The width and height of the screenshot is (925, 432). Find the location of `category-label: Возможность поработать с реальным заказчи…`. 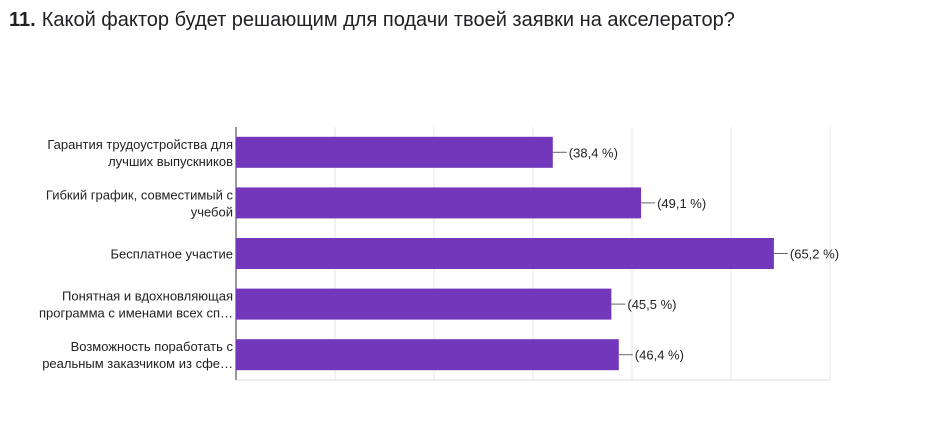

category-label: Возможность поработать с реальным заказчи… is located at coordinates (137, 355).